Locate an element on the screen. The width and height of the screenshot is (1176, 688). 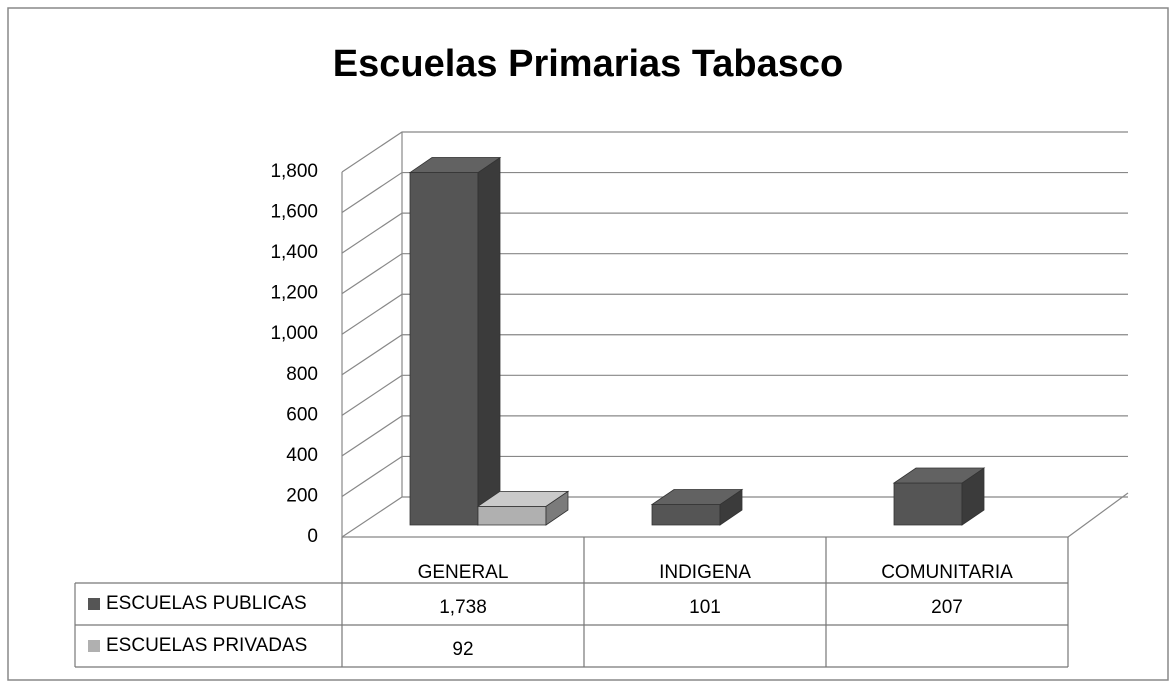
y-tick-label: 400 is located at coordinates (302, 455).